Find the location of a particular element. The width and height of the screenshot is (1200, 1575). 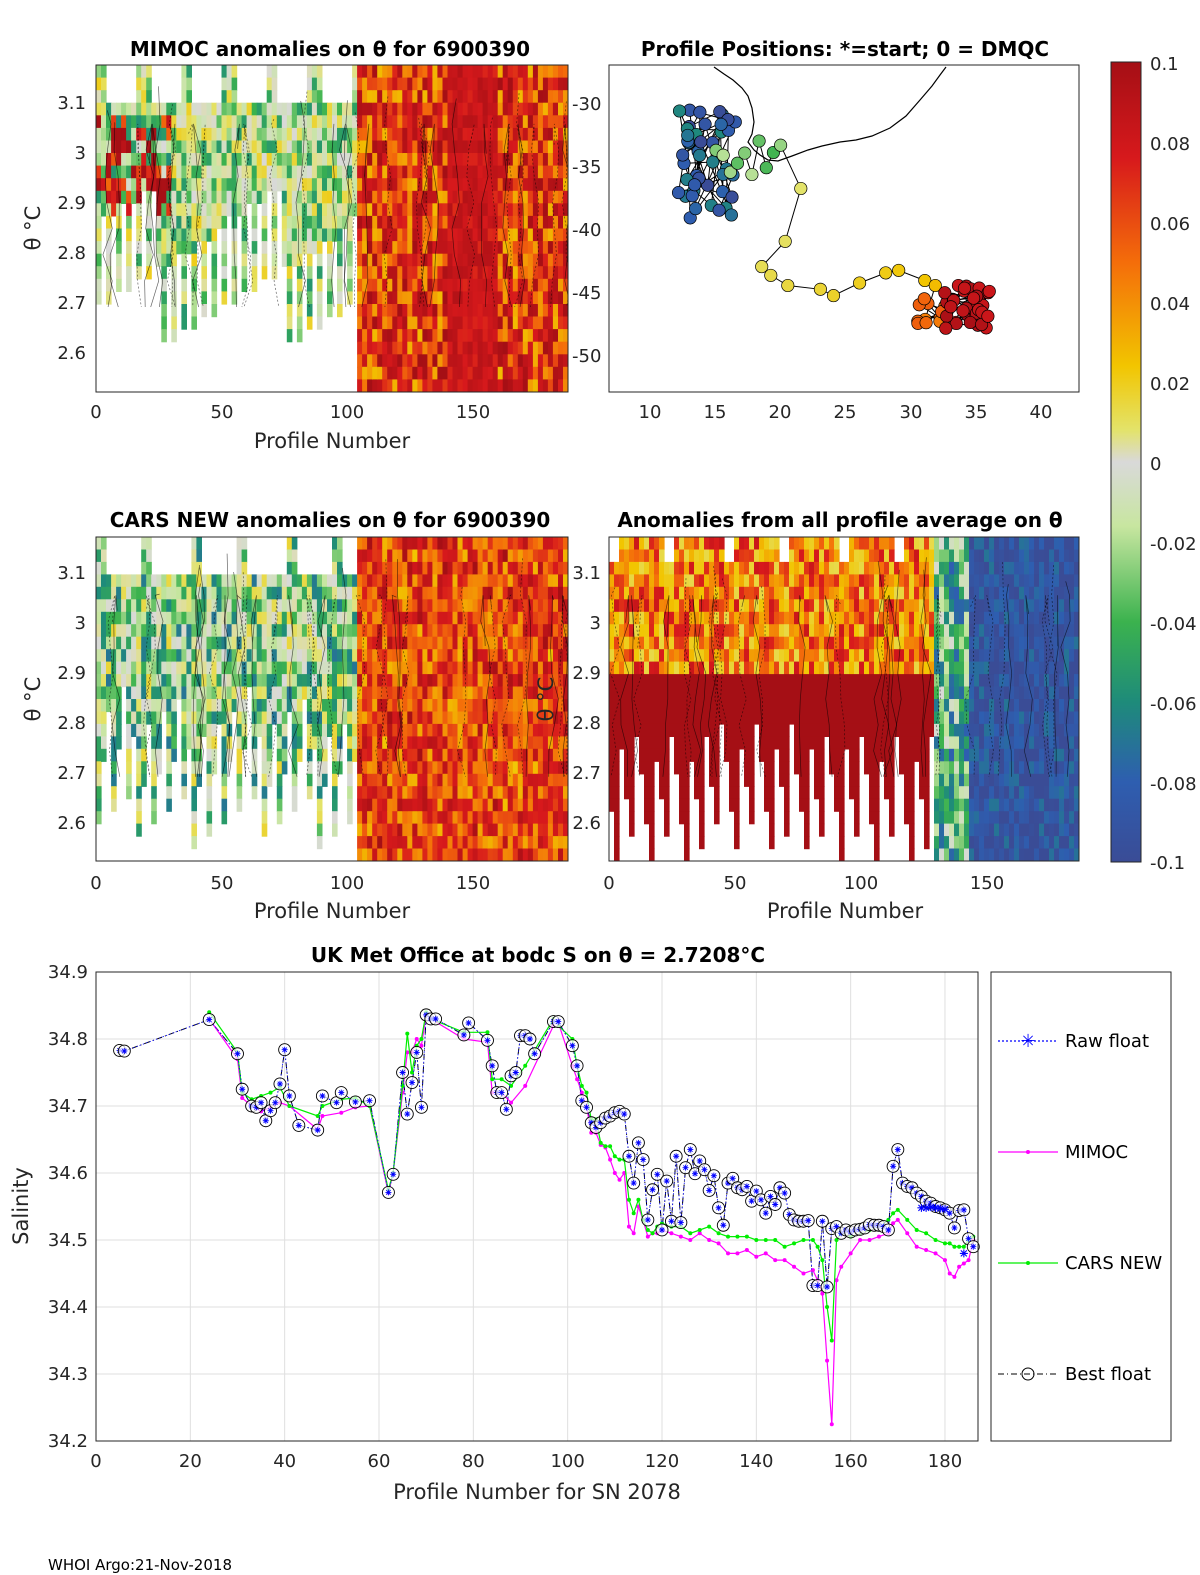

cars-ytick: 3.1 is located at coordinates (71, 573).